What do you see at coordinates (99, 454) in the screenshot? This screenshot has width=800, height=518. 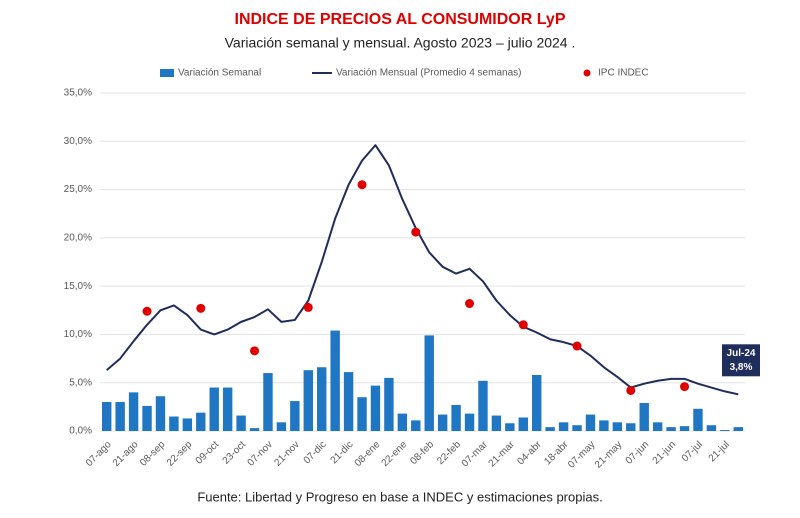 I see `x-tick-label: 07-ago` at bounding box center [99, 454].